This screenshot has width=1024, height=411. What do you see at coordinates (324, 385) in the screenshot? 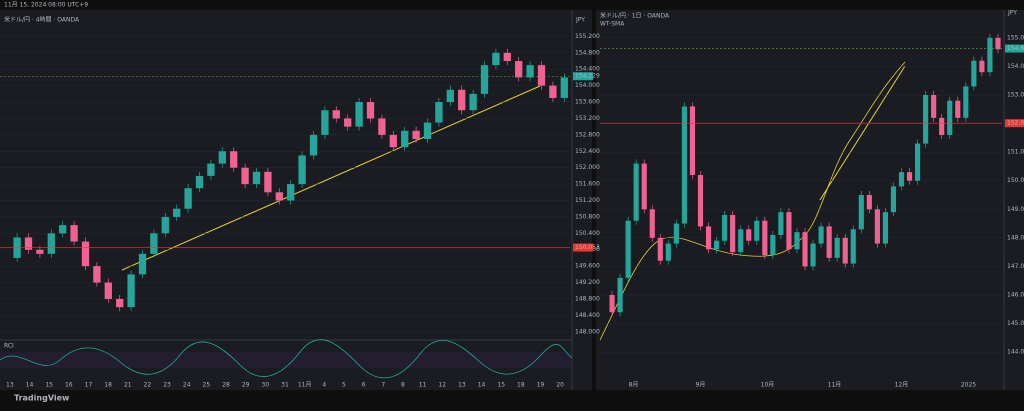
I see `x-tick-label: 4` at bounding box center [324, 385].